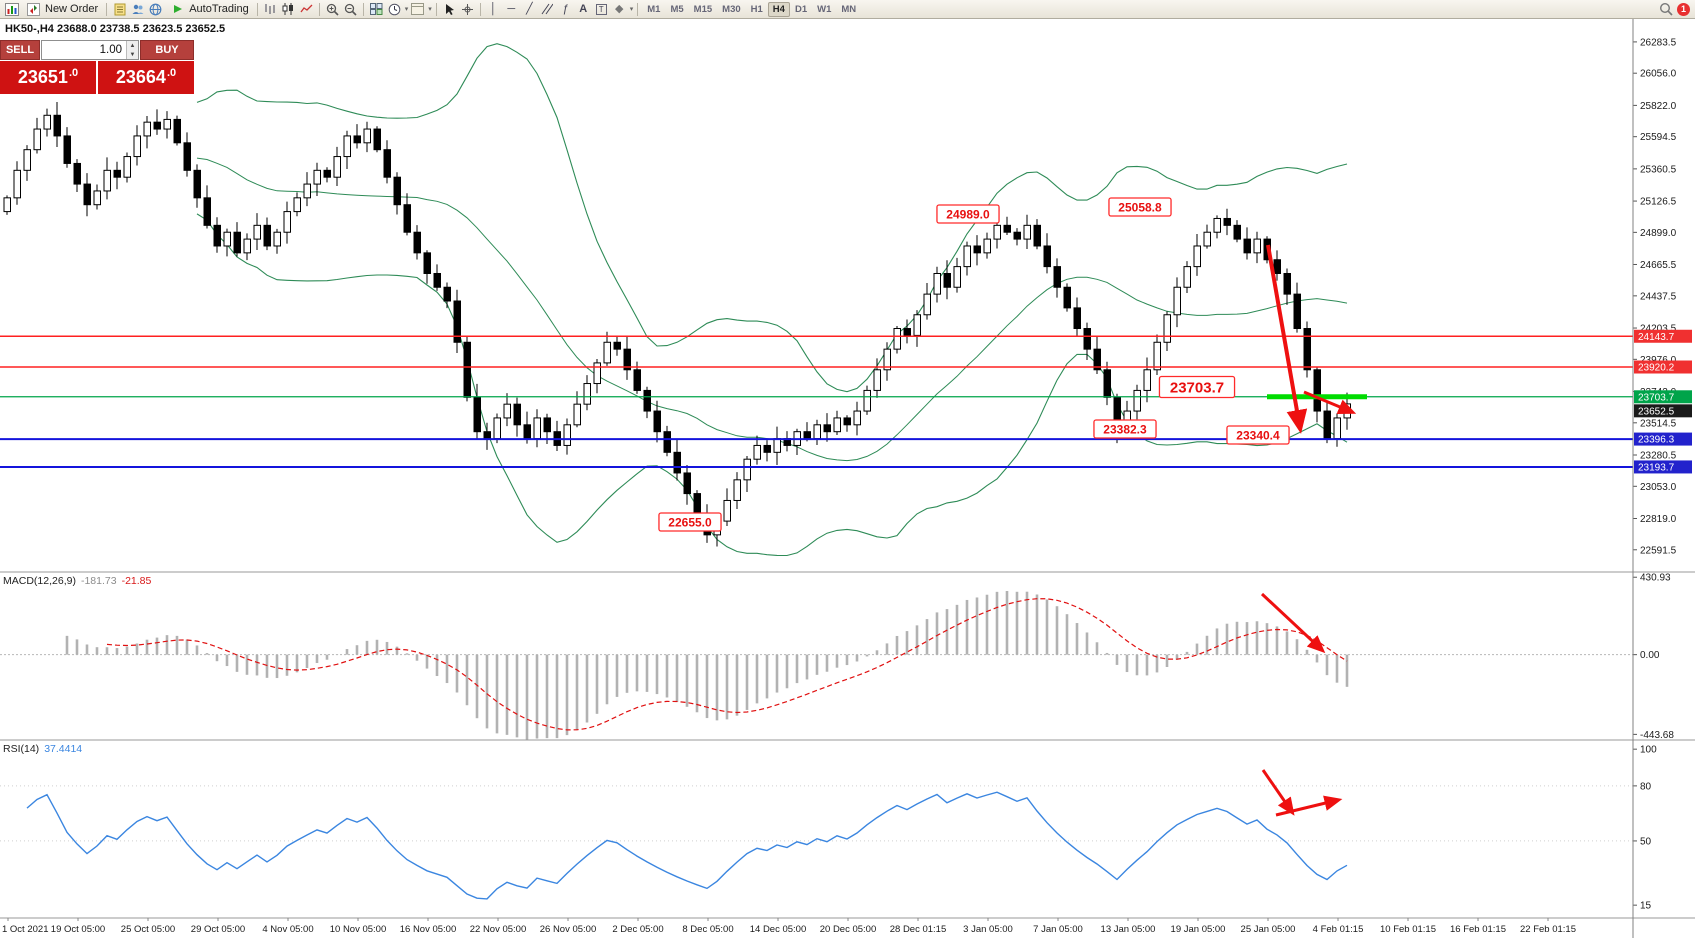 The width and height of the screenshot is (1695, 938). Describe the element at coordinates (171, 72) in the screenshot. I see `buy-price-fraction: .0` at that location.